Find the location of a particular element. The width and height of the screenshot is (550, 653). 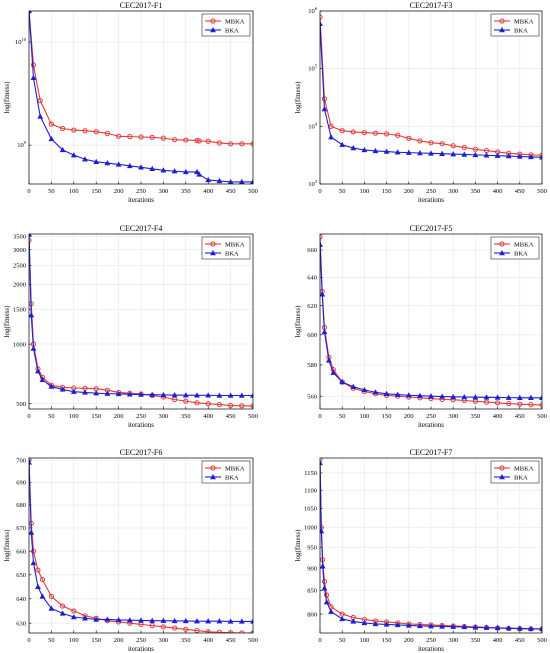

y-tick-label: 1050 is located at coordinates (310, 509).